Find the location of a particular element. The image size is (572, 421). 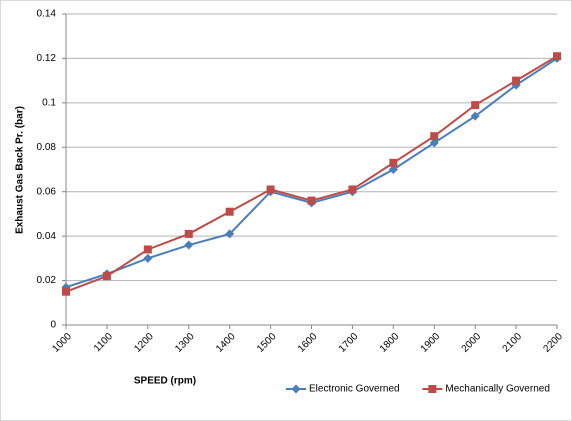

y-tick-label: 0.1 is located at coordinates (49, 102).